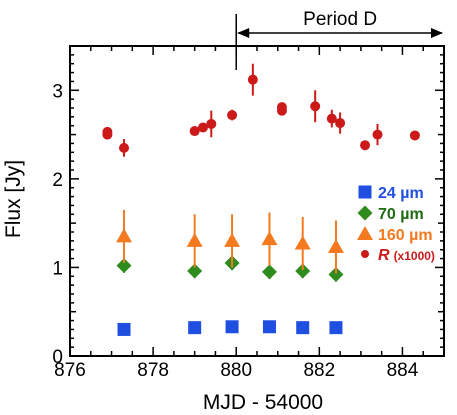 The image size is (457, 415). I want to click on series-square, so click(230, 328).